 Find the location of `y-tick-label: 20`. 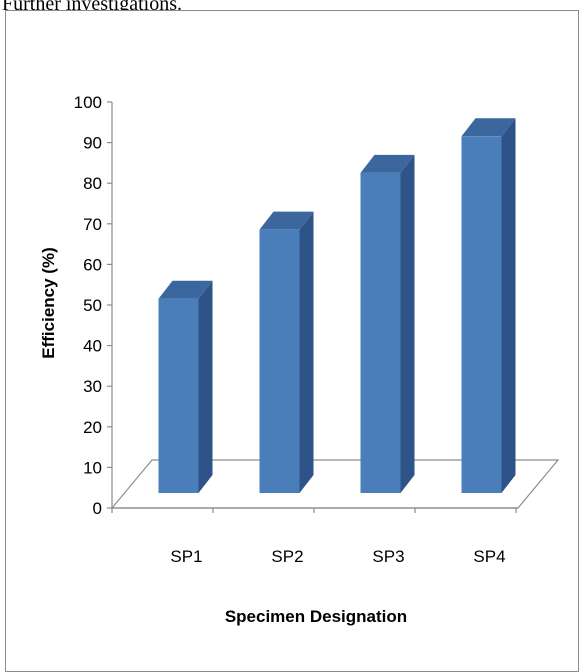

y-tick-label: 20 is located at coordinates (92, 427).